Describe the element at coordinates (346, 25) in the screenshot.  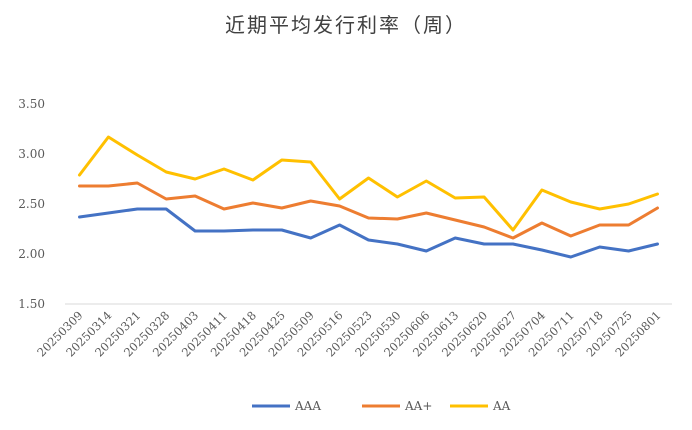
I see `chart-title: 近期平均发行利率（周）` at that location.